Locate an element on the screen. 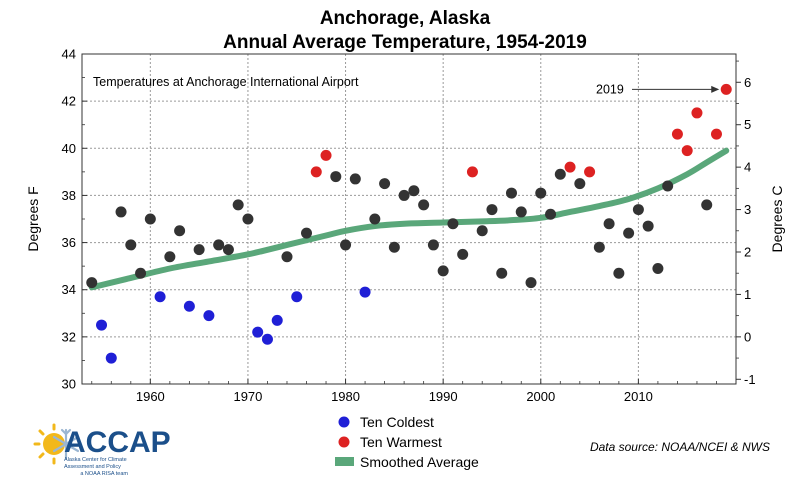  chart-title: Anchorage, Alaska is located at coordinates (405, 18).